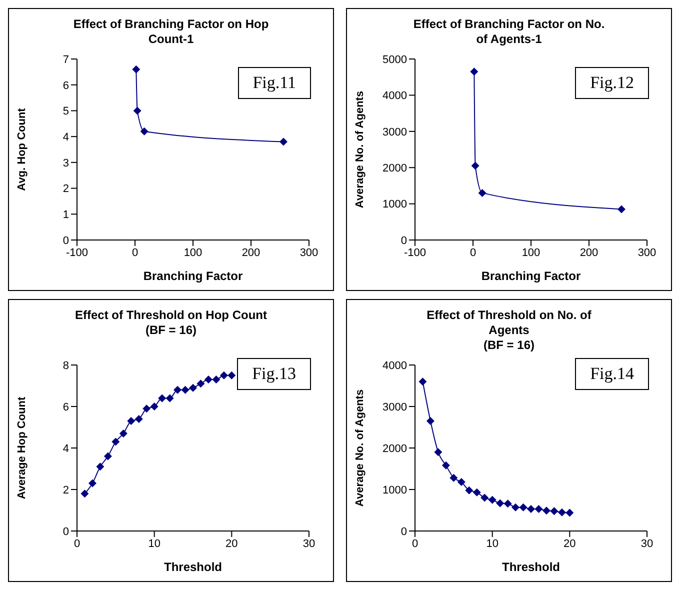 This screenshot has width=683, height=590. What do you see at coordinates (394, 60) in the screenshot?
I see `y-tick-label: 5000` at bounding box center [394, 60].